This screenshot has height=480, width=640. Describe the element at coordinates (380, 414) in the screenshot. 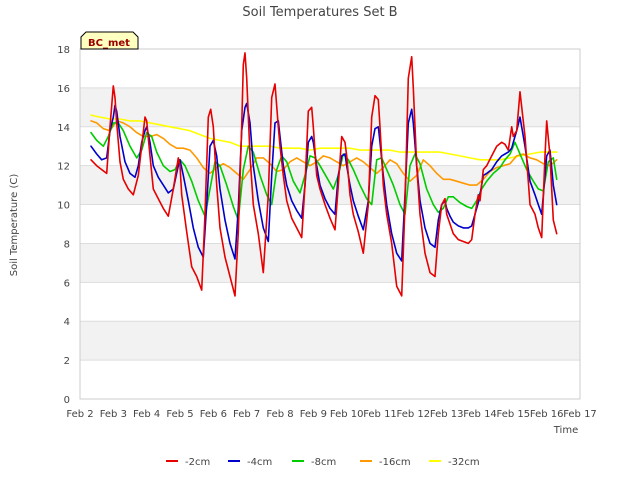

I see `x-tick-label: Feb 11` at that location.